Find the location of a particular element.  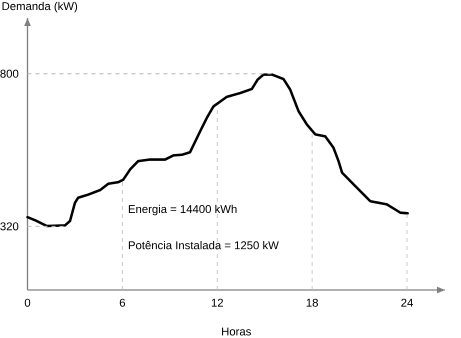

x-tick-label: 6 is located at coordinates (123, 302).